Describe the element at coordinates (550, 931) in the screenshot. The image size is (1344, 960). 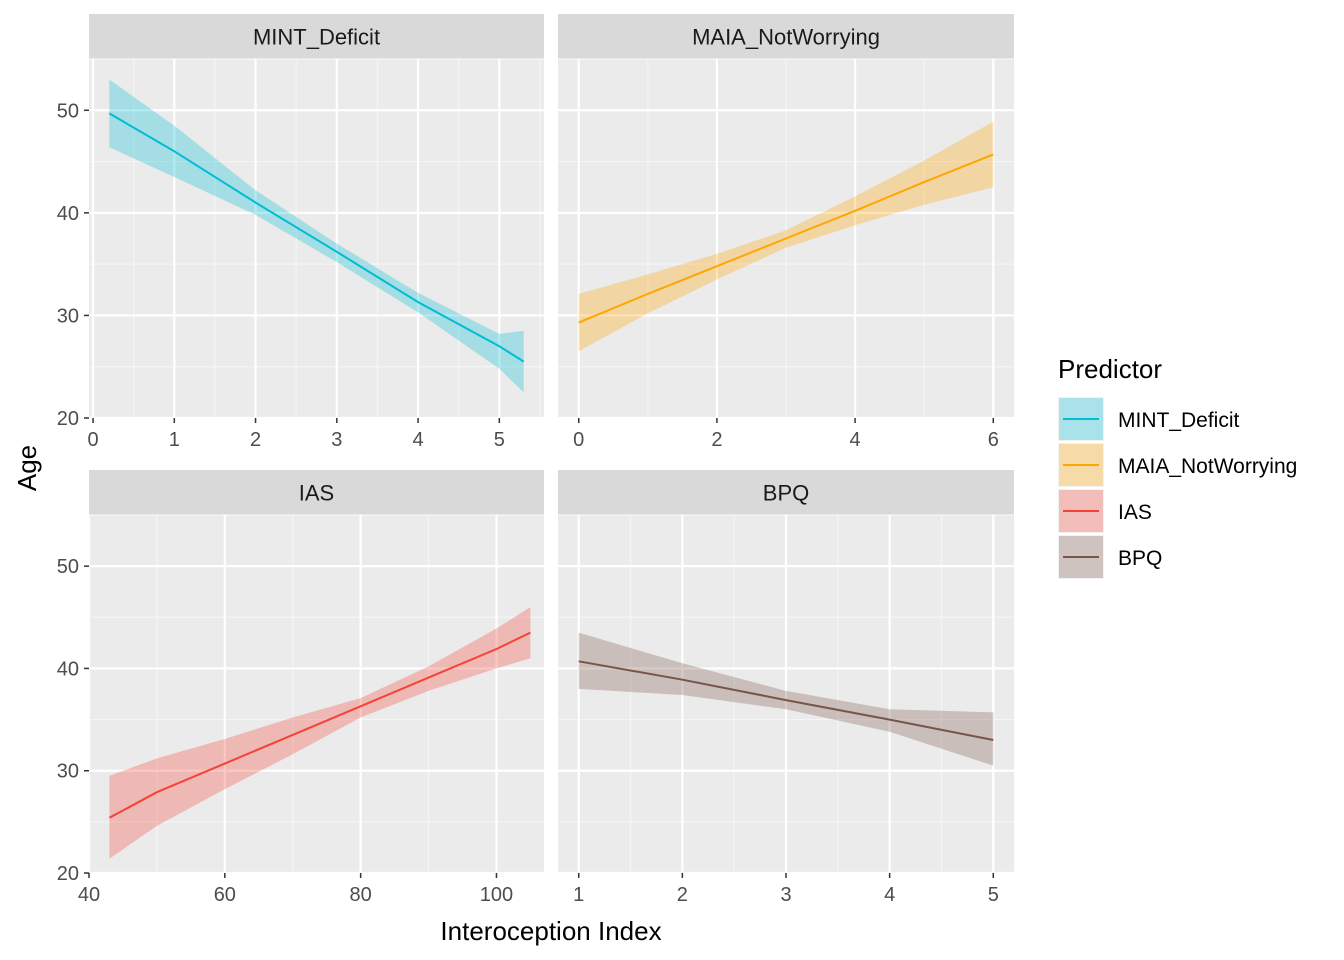
I see `x-axis-title: Interoception Index` at that location.